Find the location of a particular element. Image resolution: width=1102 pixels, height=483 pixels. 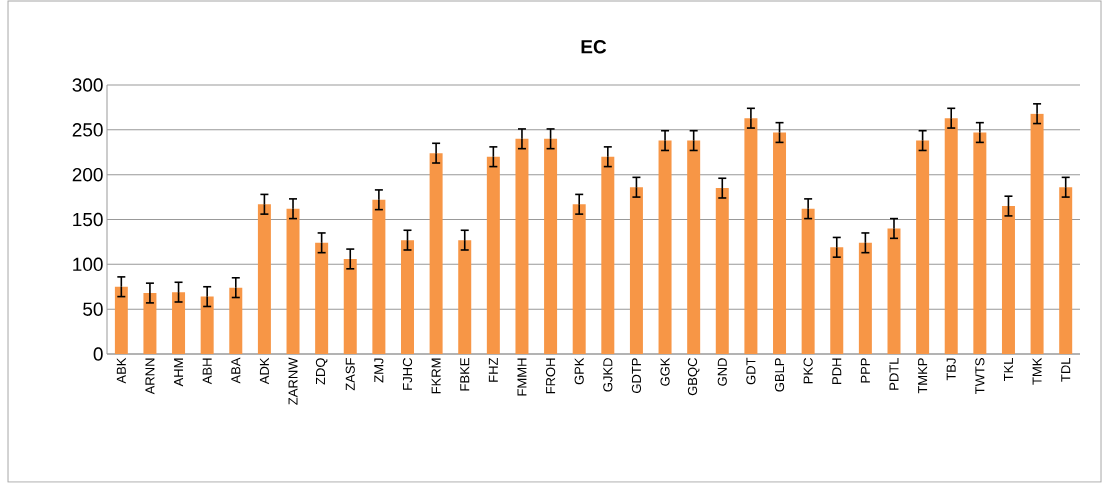

x-tick-label: TDL is located at coordinates (1066, 369).